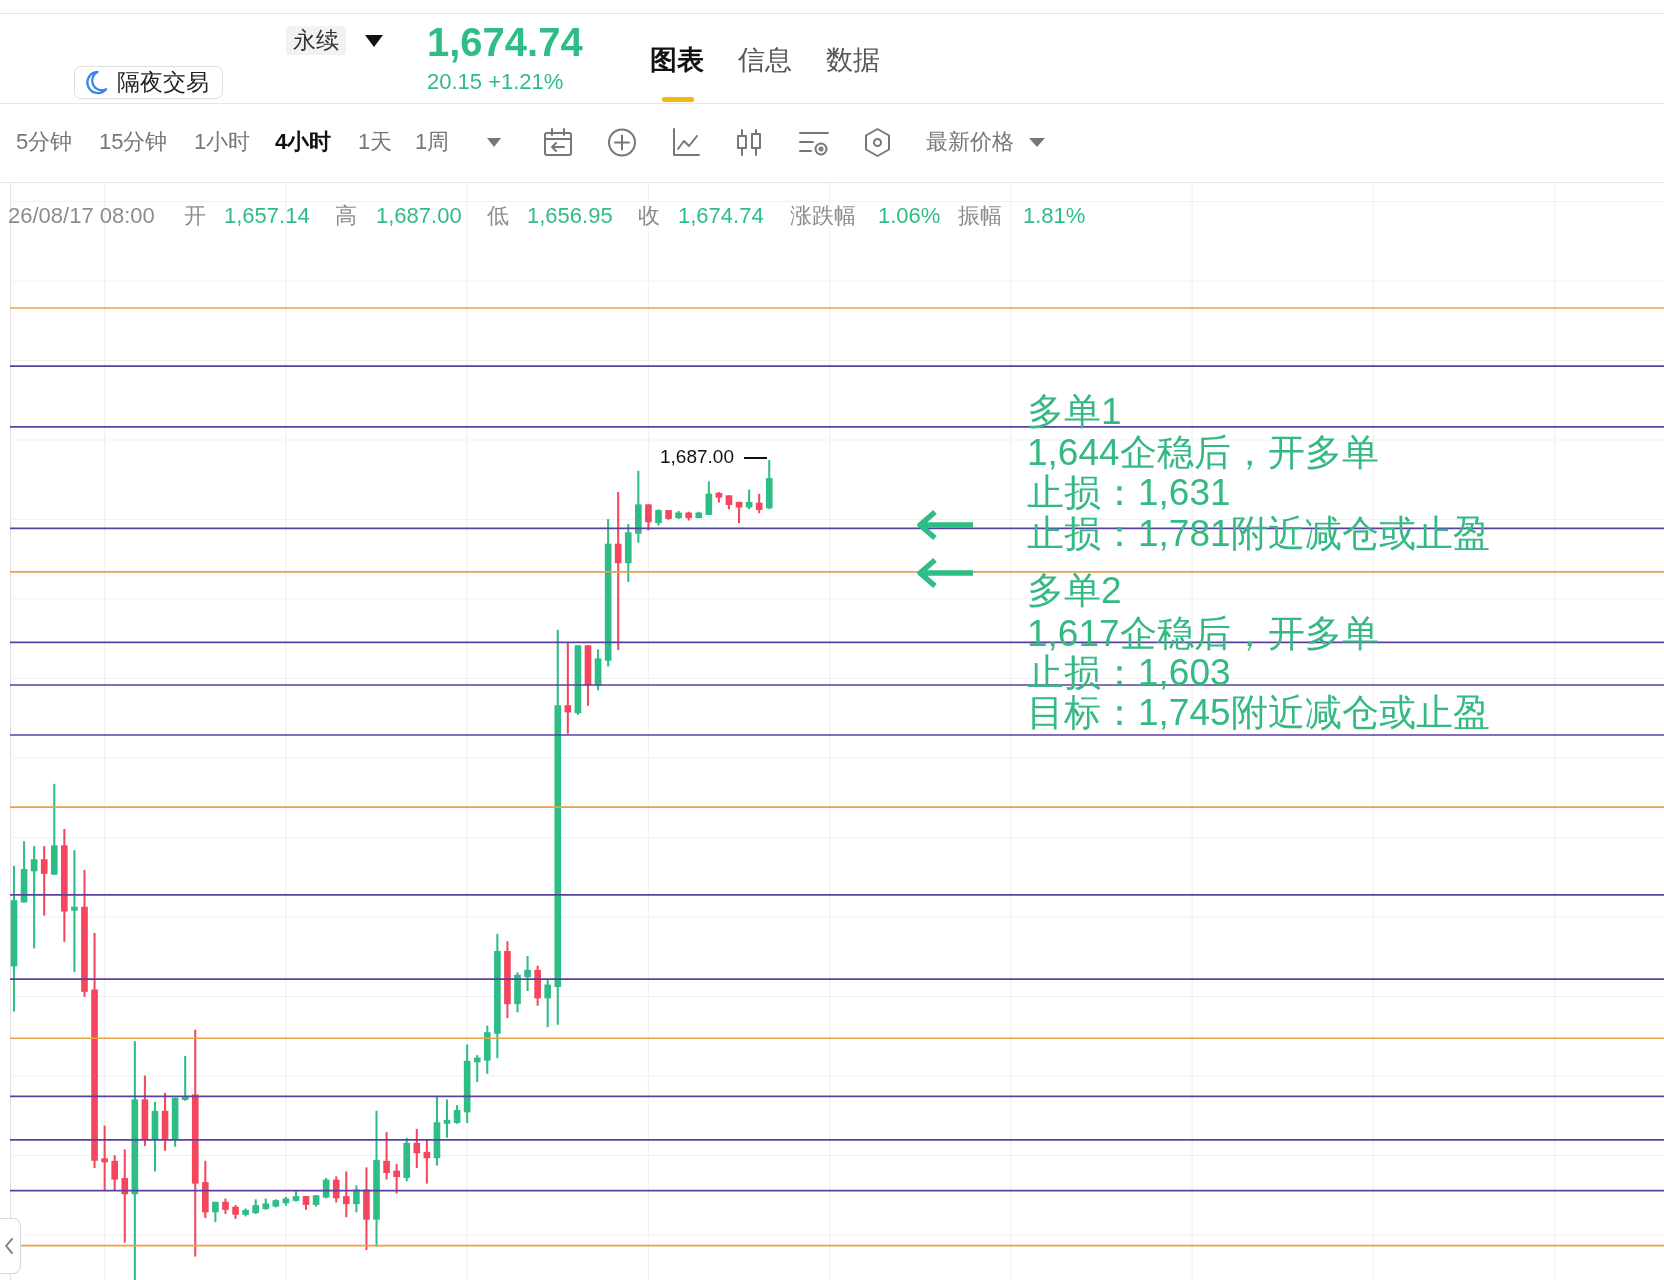 This screenshot has height=1280, width=1664. What do you see at coordinates (495, 82) in the screenshot?
I see `text: 20.15 +1.21%` at bounding box center [495, 82].